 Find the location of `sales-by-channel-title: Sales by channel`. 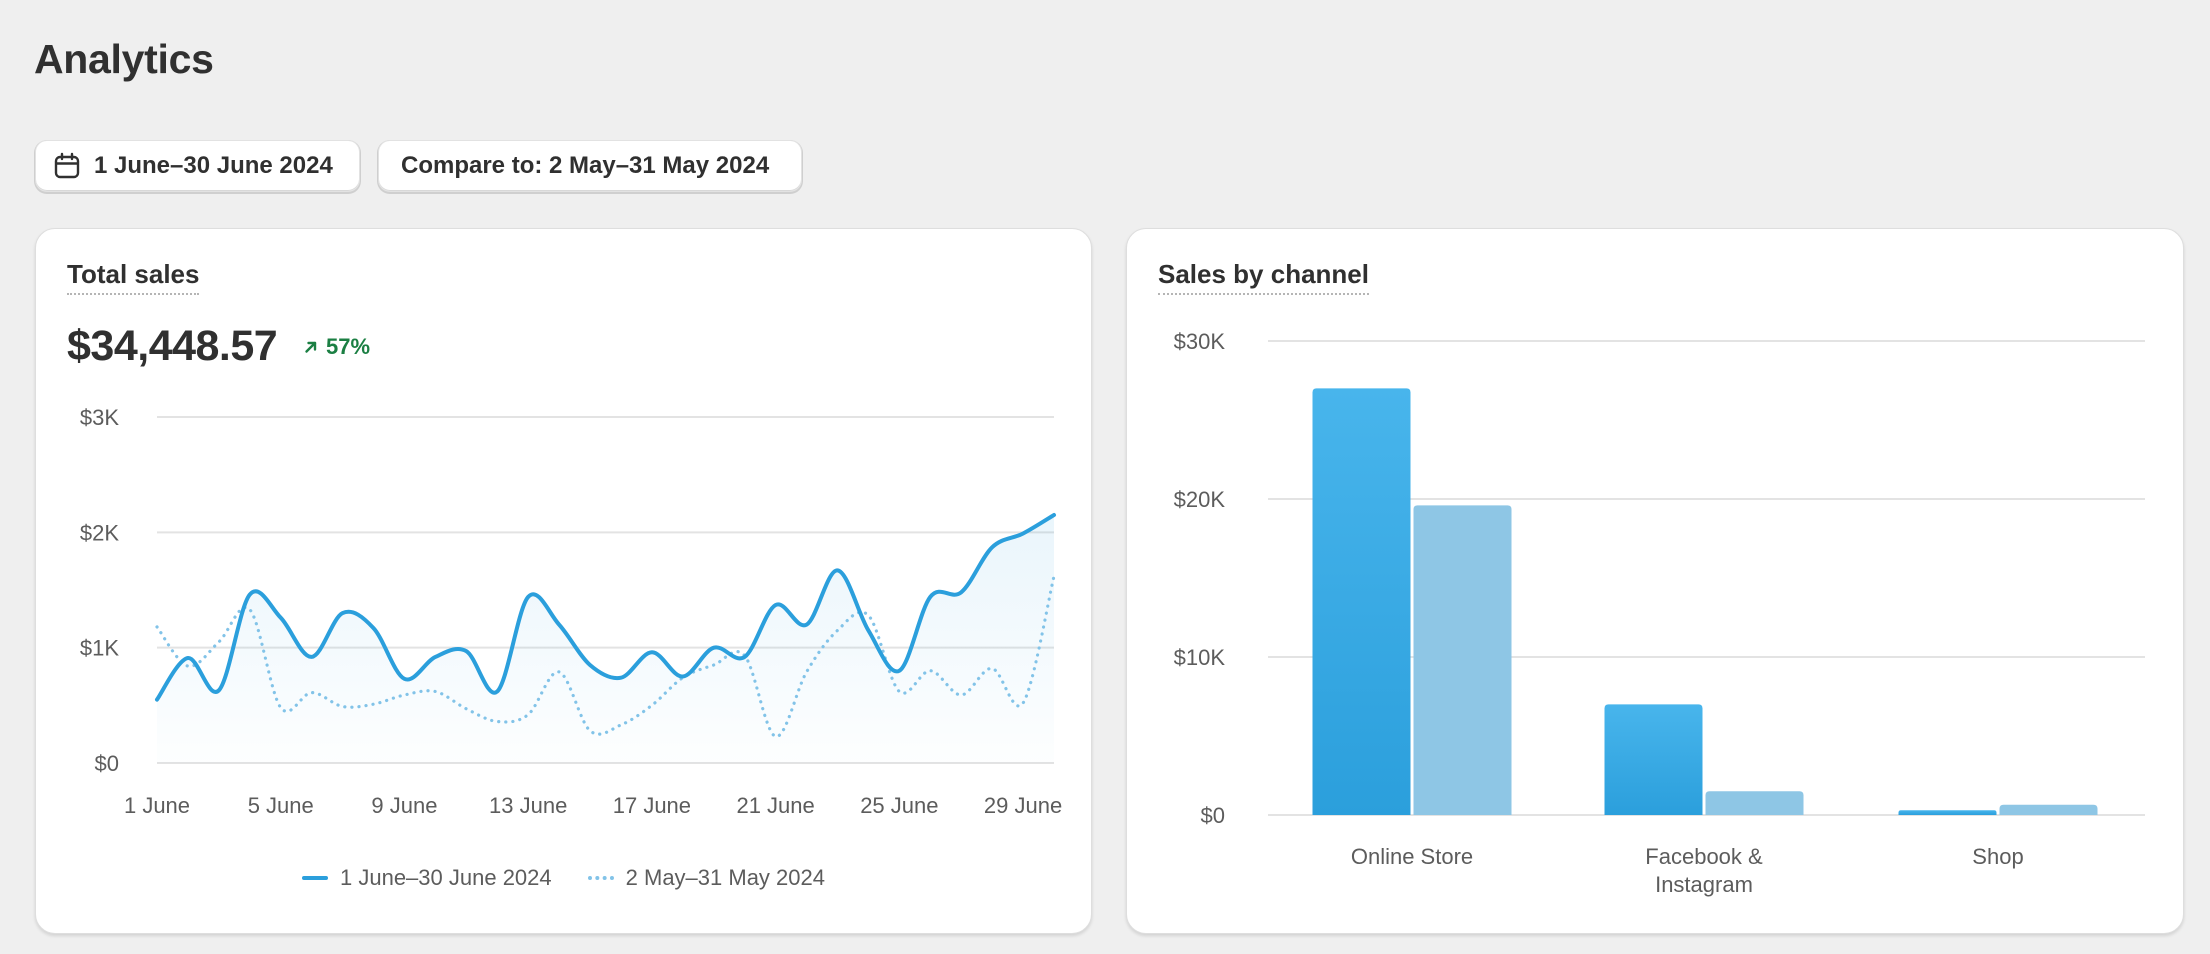

sales-by-channel-title: Sales by channel is located at coordinates (1263, 277).